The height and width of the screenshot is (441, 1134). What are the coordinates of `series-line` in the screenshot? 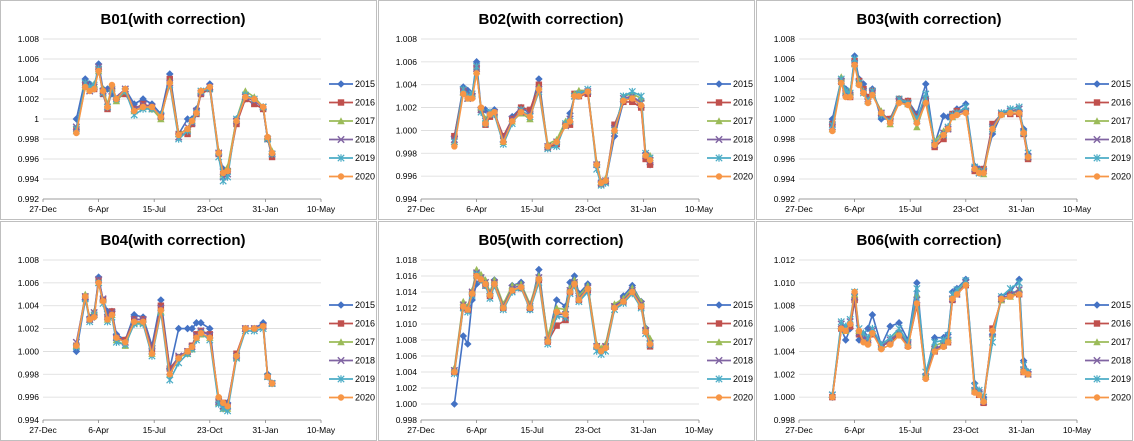 It's located at (174, 122).